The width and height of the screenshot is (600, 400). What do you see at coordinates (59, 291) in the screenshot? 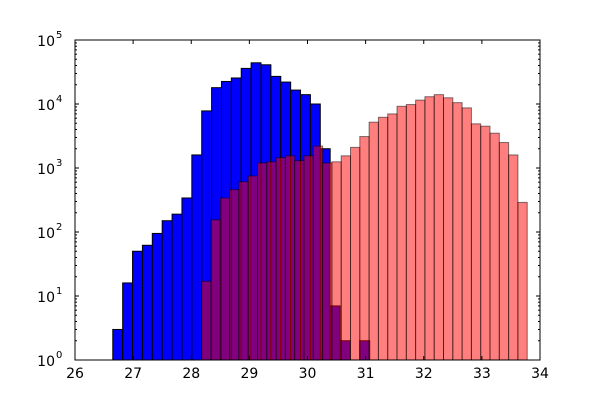
I see `y-tick-exponent: 1` at bounding box center [59, 291].